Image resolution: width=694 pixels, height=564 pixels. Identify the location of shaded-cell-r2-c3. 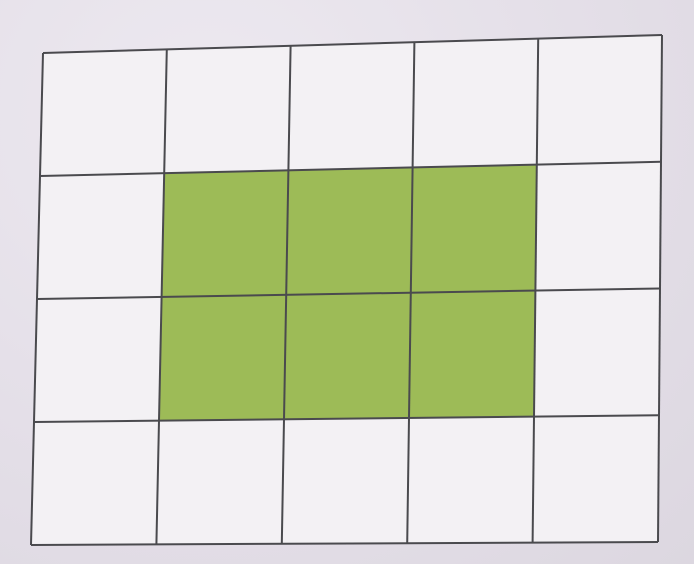
(472, 354).